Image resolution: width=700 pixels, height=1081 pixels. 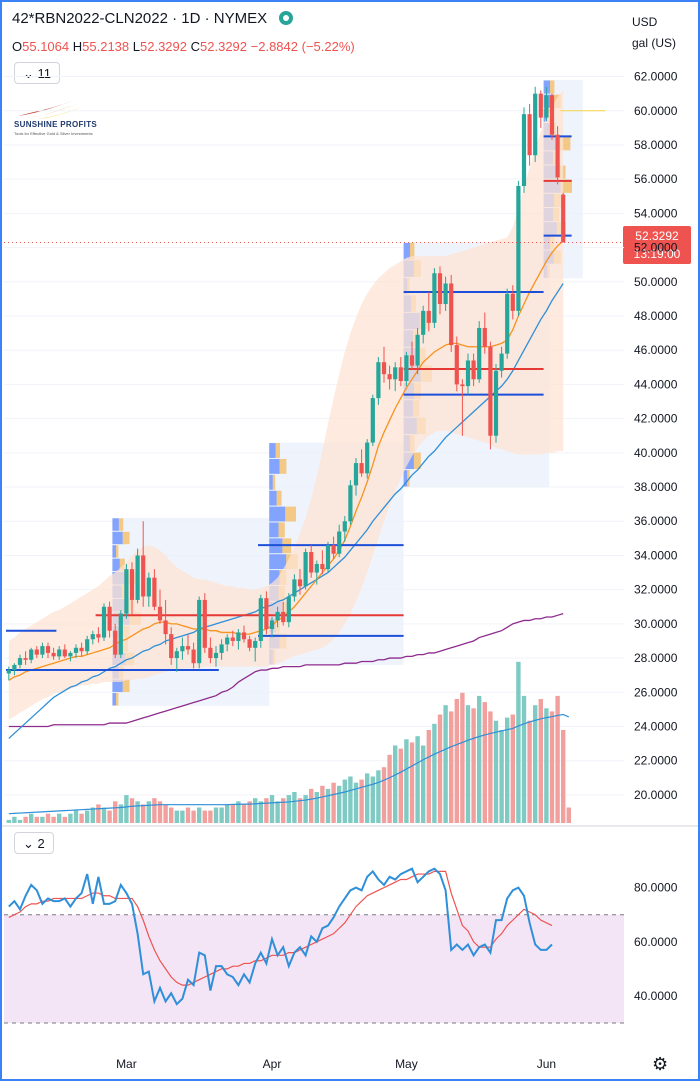 What do you see at coordinates (656, 282) in the screenshot?
I see `price-axis-tick: 50.0000` at bounding box center [656, 282].